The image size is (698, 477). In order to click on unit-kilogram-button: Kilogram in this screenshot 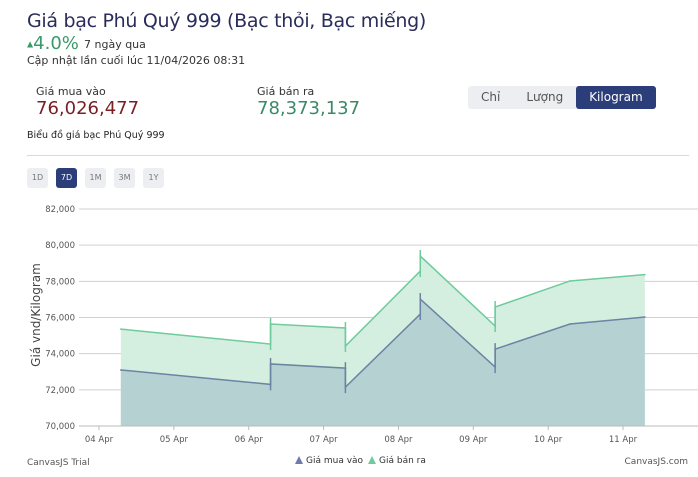, I will do `click(616, 97)`.